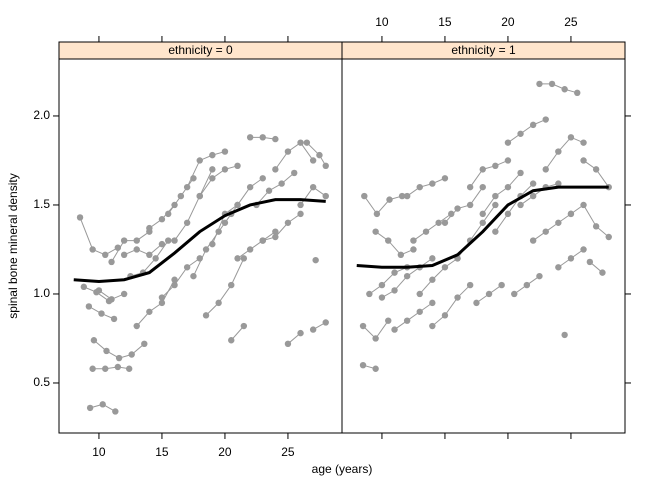 Image resolution: width=654 pixels, height=491 pixels. I want to click on x-tick-label: 20, so click(225, 452).